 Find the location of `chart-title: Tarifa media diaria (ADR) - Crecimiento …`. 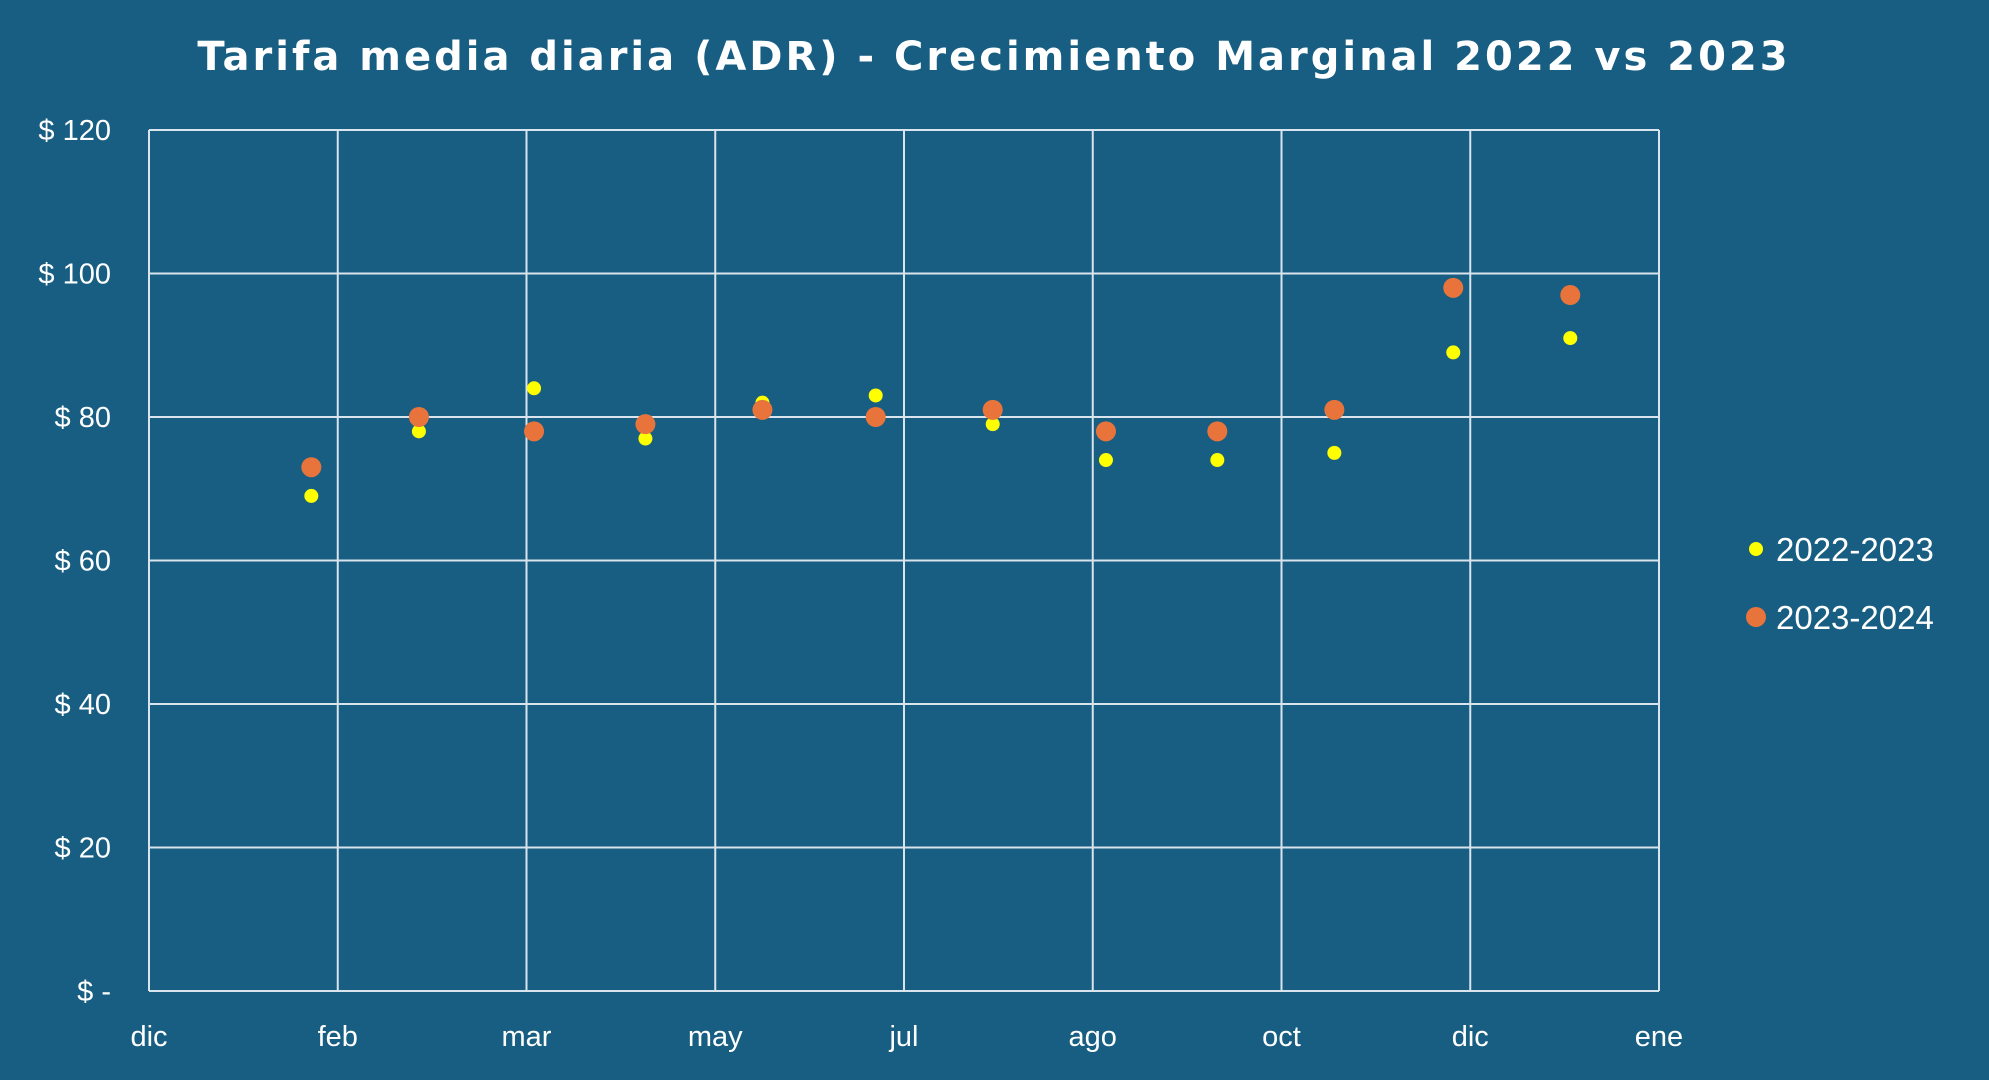

chart-title: Tarifa media diaria (ADR) - Crecimiento … is located at coordinates (993, 57).